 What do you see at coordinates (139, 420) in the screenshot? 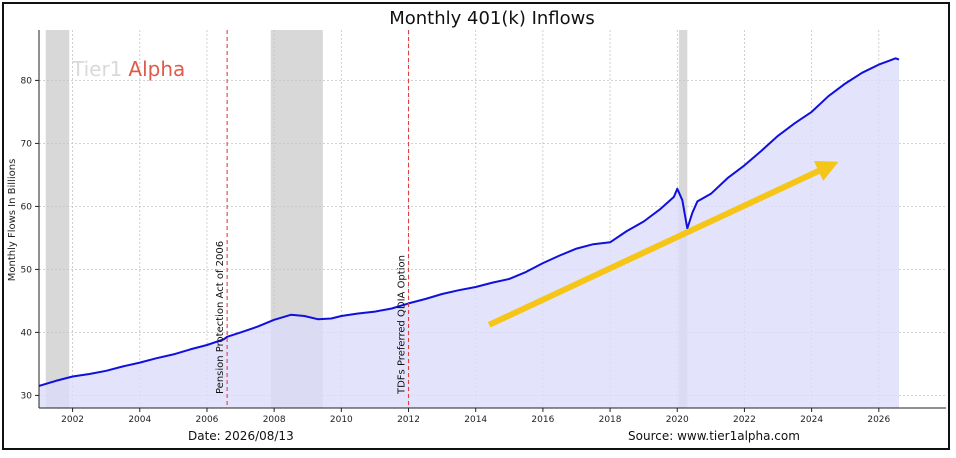
I see `x-tick-label: 2004` at bounding box center [139, 420].